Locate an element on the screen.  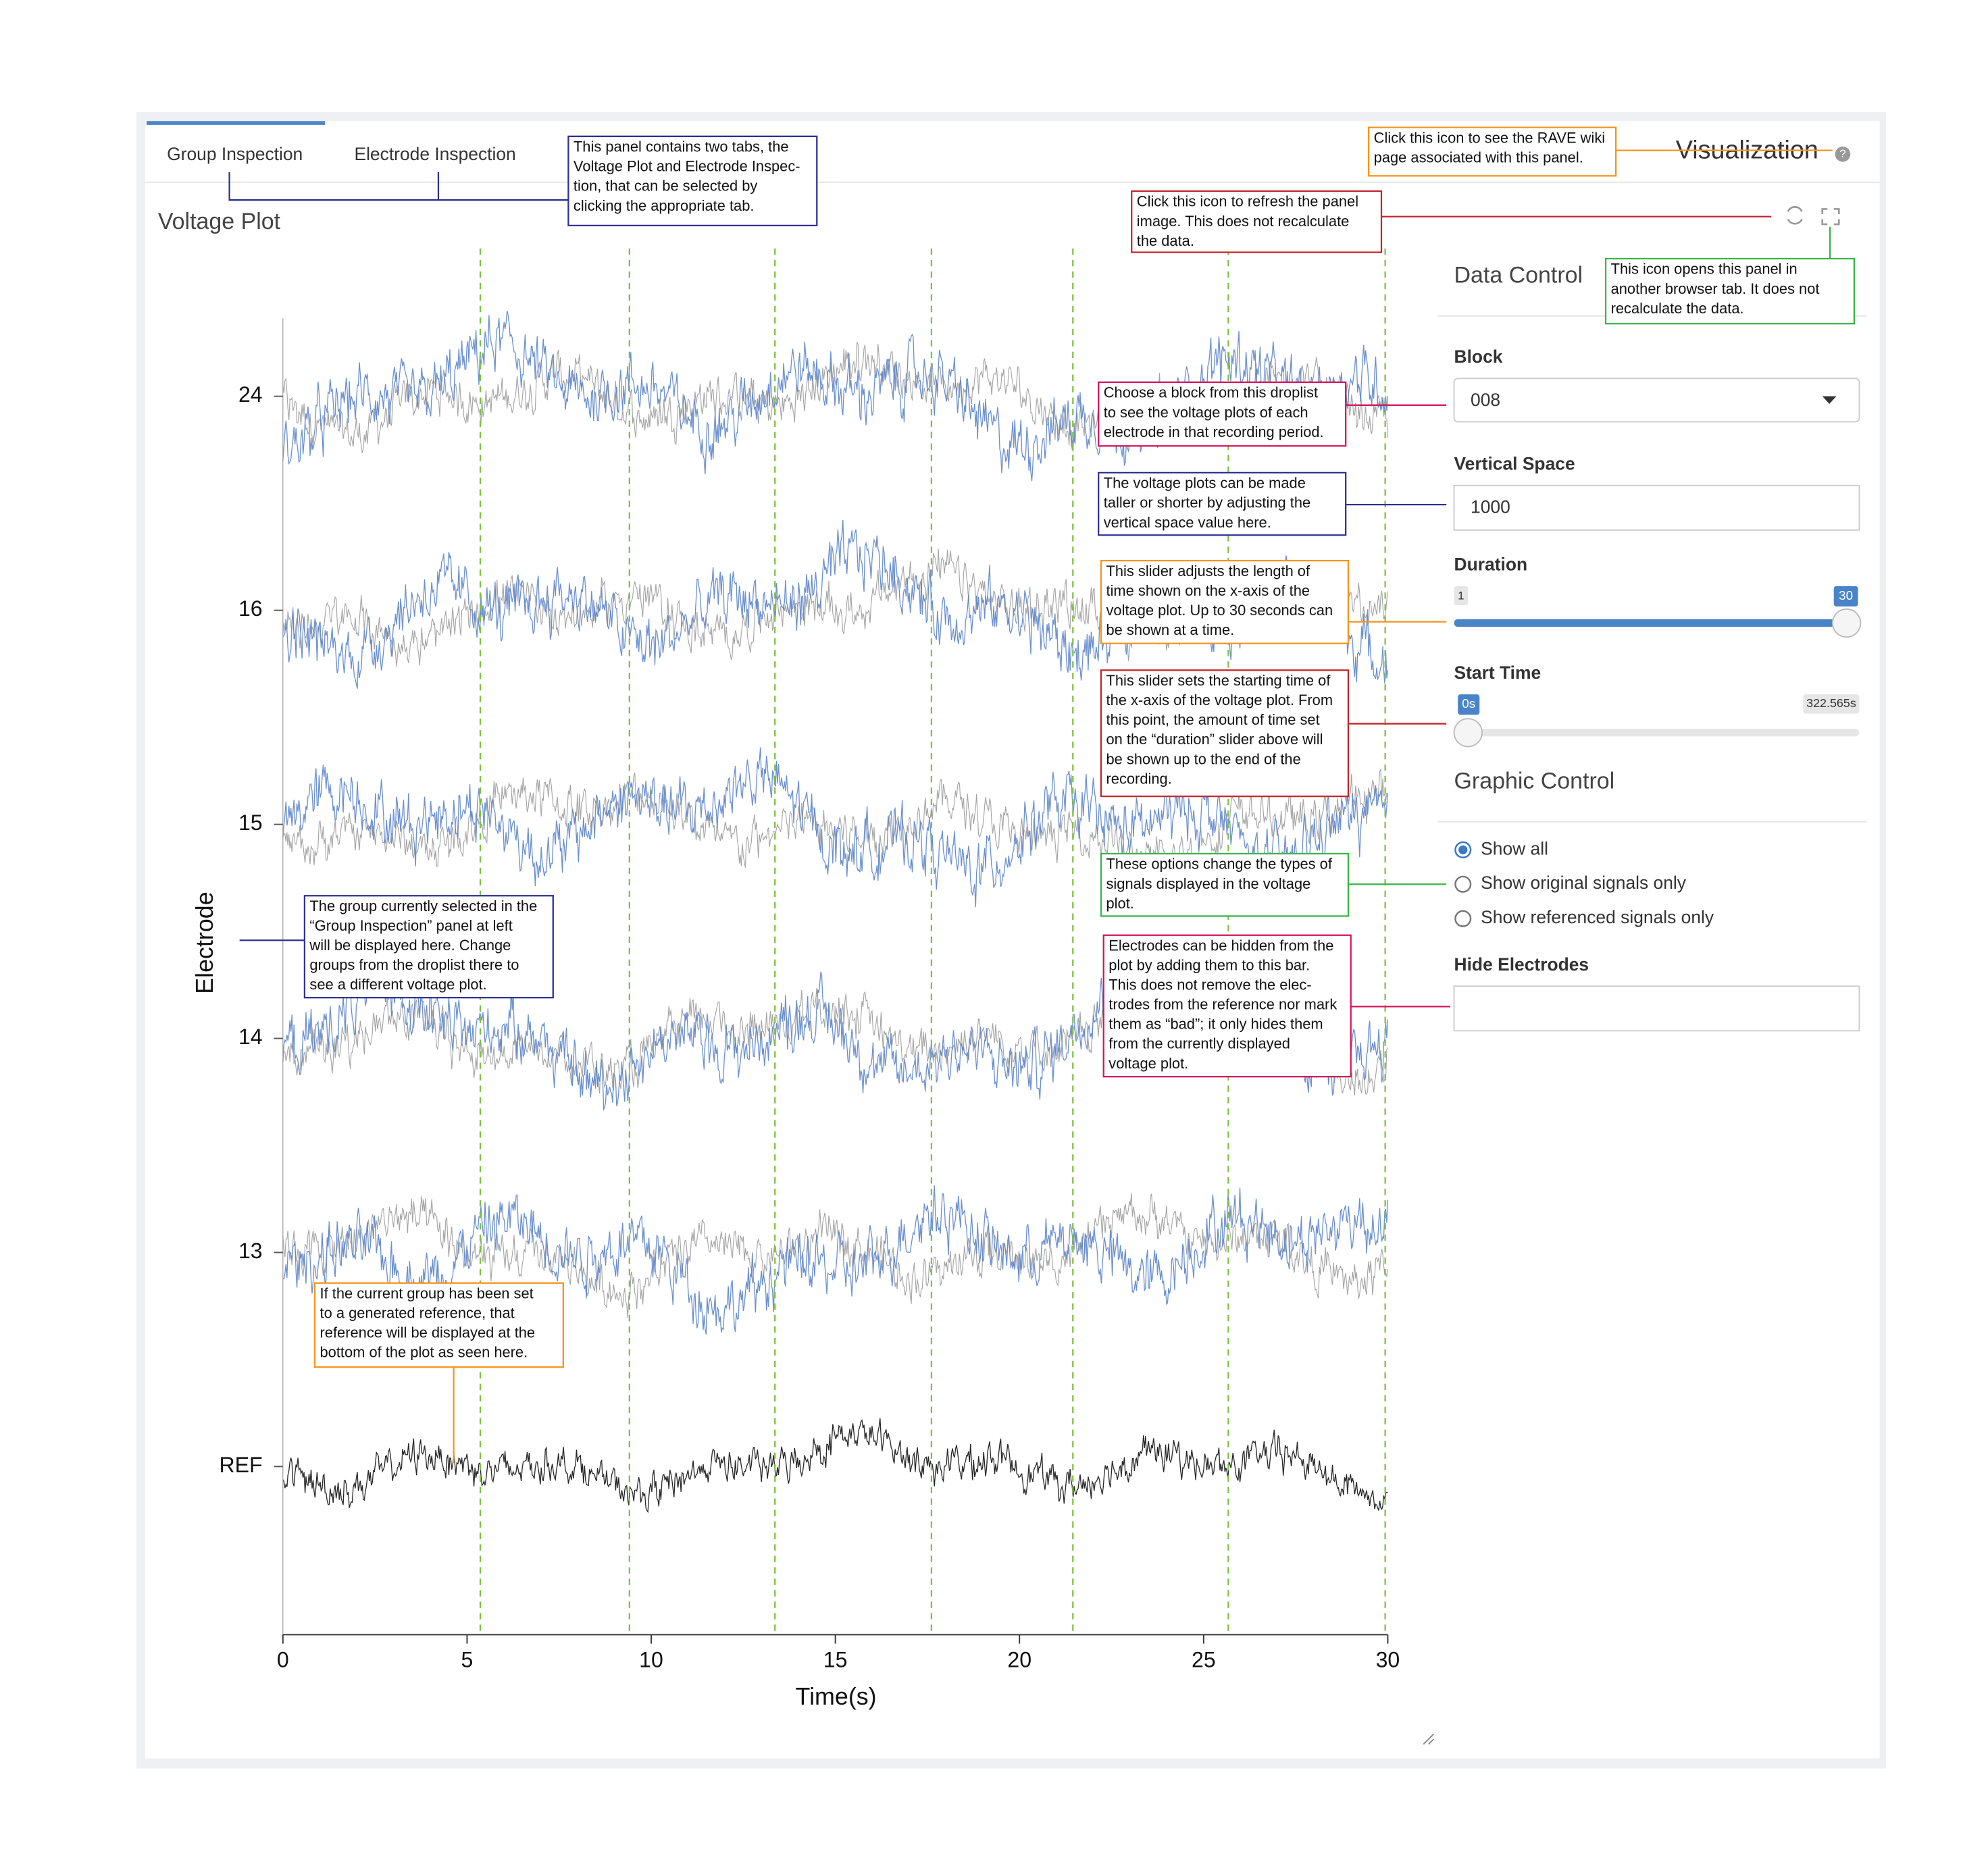
annotation-text: This slider adjusts the length of is located at coordinates (1208, 571).